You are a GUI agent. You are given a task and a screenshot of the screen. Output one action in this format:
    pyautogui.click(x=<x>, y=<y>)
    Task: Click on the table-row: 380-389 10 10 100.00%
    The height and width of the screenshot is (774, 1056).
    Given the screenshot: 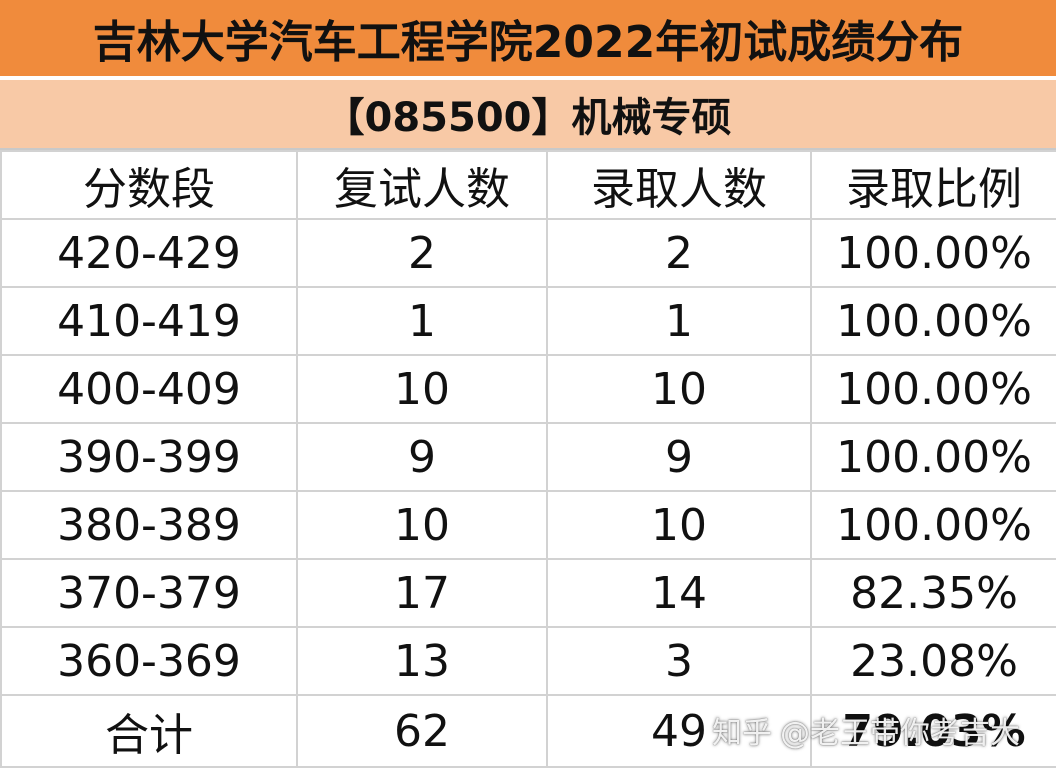 What is the action you would take?
    pyautogui.click(x=528, y=525)
    